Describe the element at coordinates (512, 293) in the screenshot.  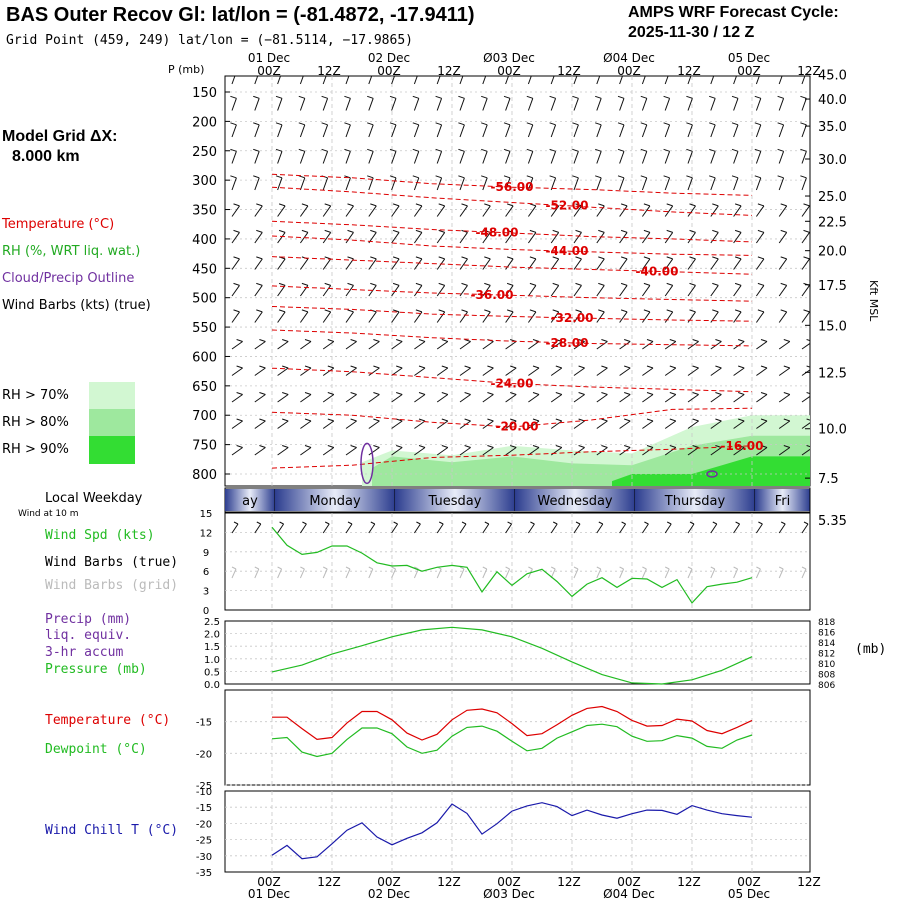
I see `temperature-contour` at that location.